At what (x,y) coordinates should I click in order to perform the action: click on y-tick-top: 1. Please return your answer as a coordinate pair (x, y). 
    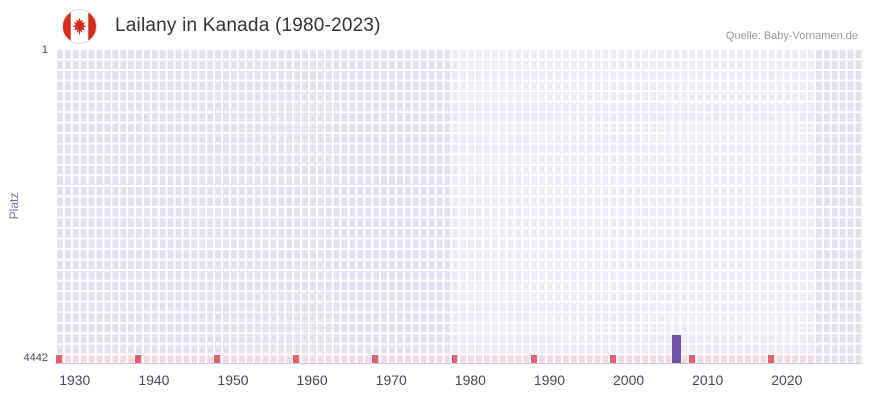
    Looking at the image, I should click on (44, 50).